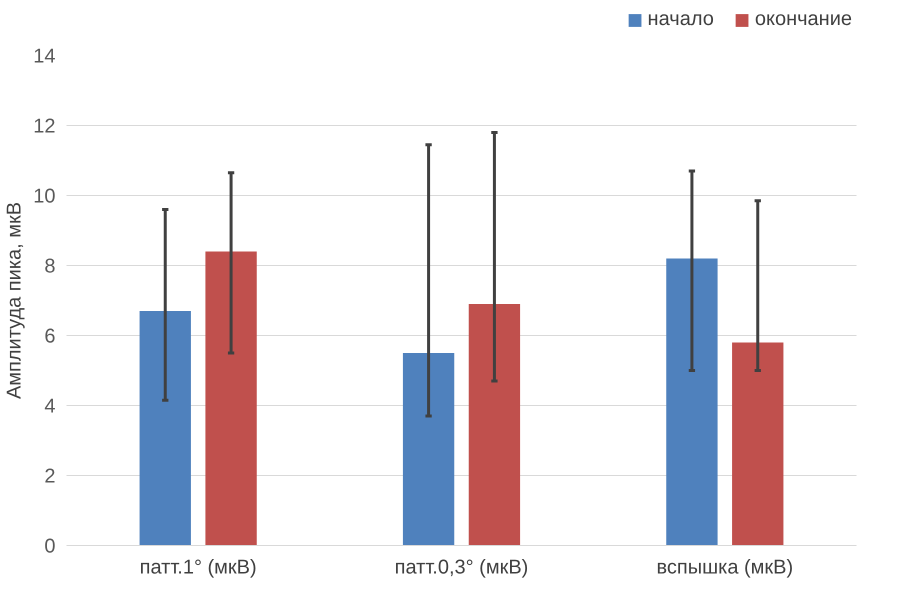  What do you see at coordinates (198, 567) in the screenshot?
I see `x-tick-label: патт.1° (мкВ)` at bounding box center [198, 567].